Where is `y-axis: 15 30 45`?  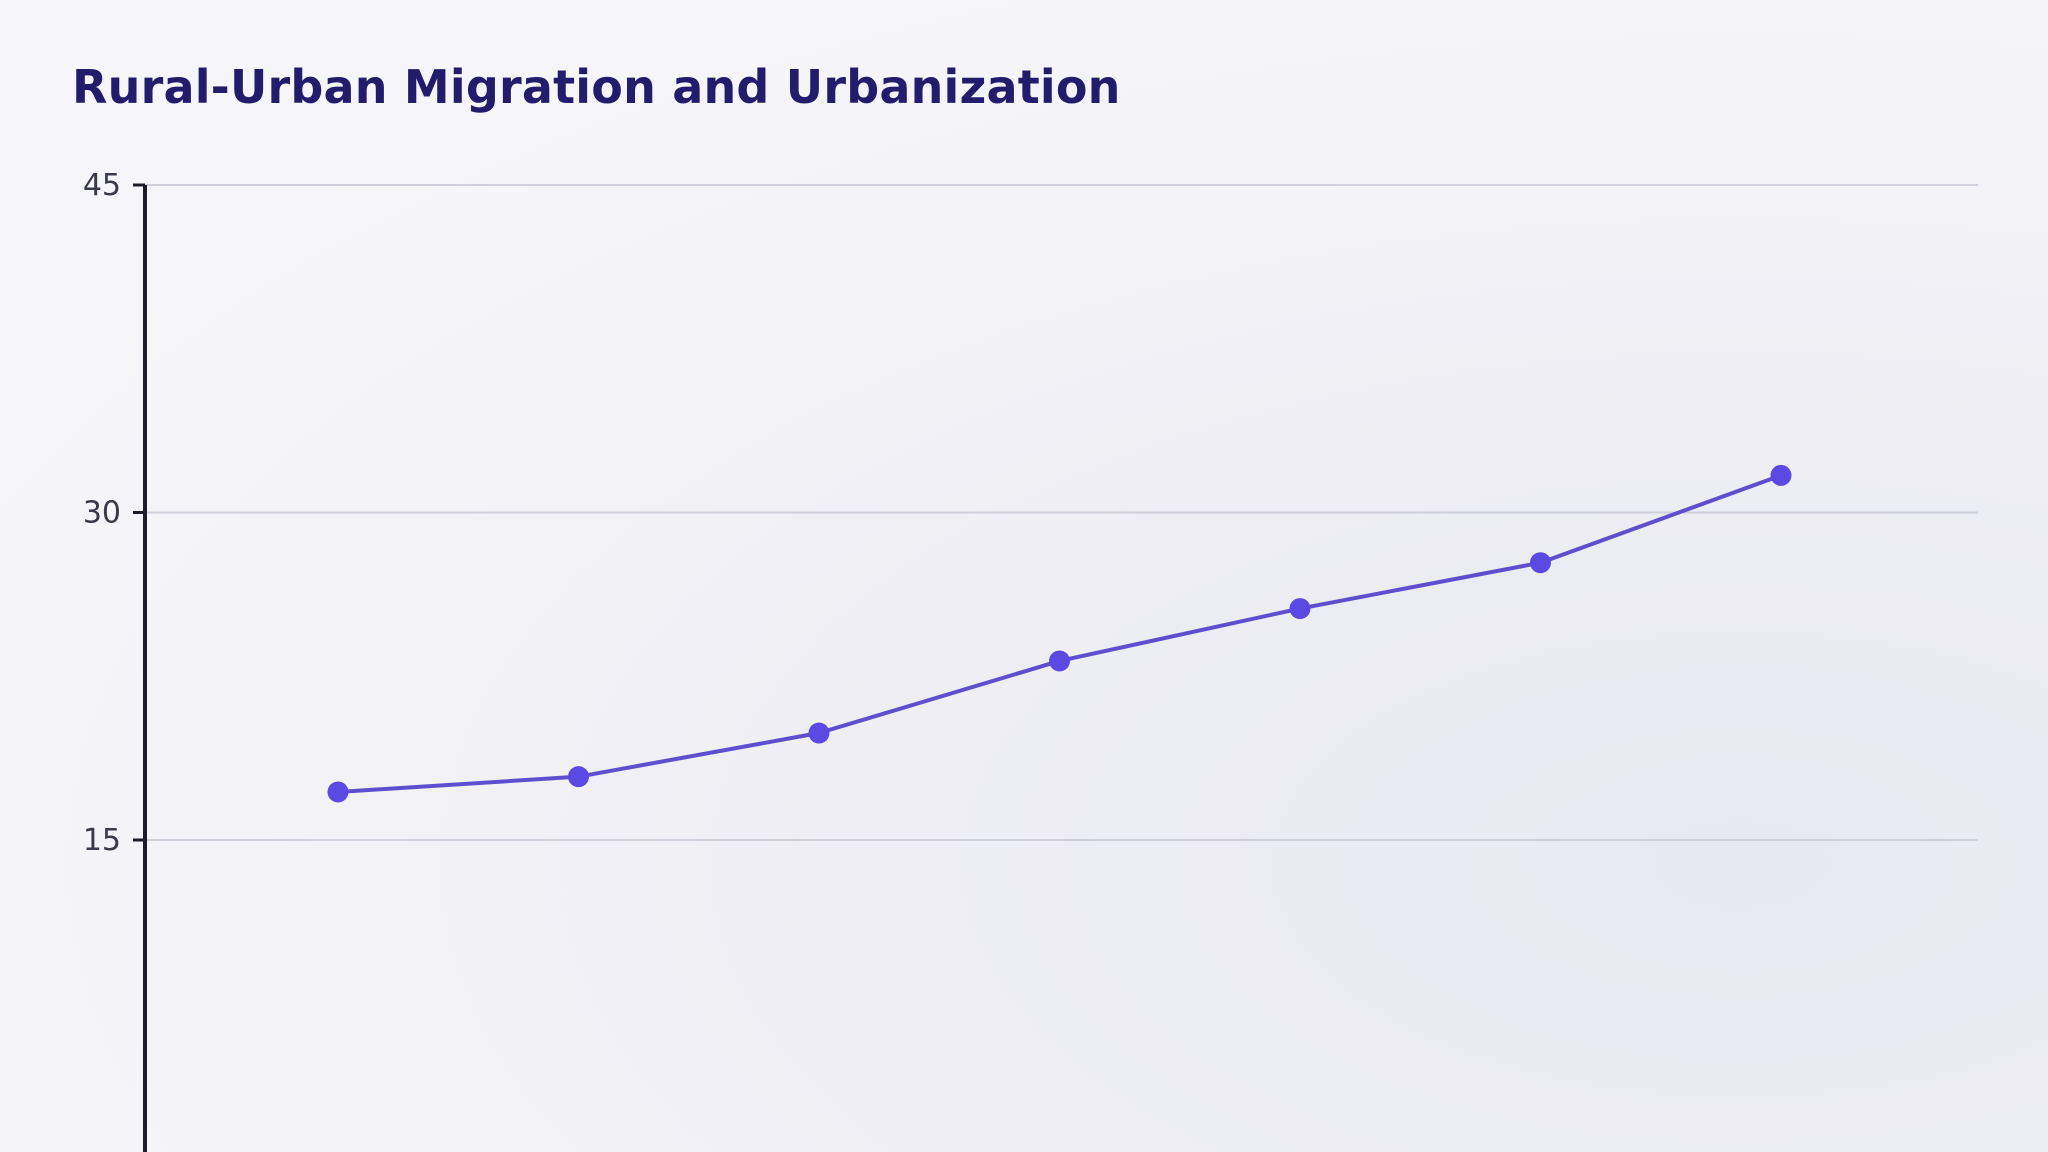
y-axis: 15 30 45 is located at coordinates (115, 660).